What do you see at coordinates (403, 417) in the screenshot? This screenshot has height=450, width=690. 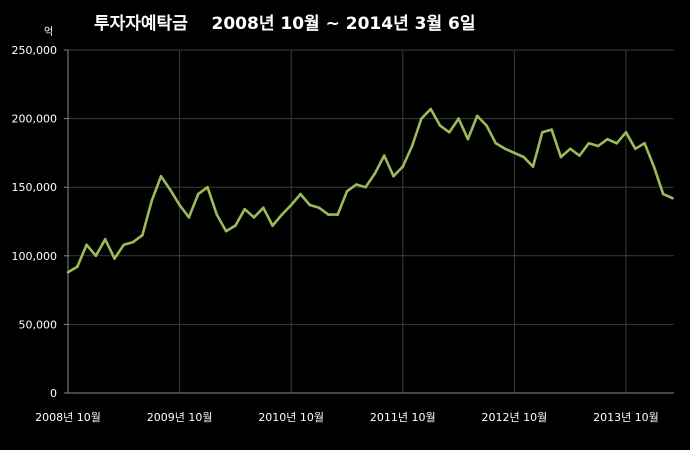 I see `x-tick-label: 2011년 10월` at bounding box center [403, 417].